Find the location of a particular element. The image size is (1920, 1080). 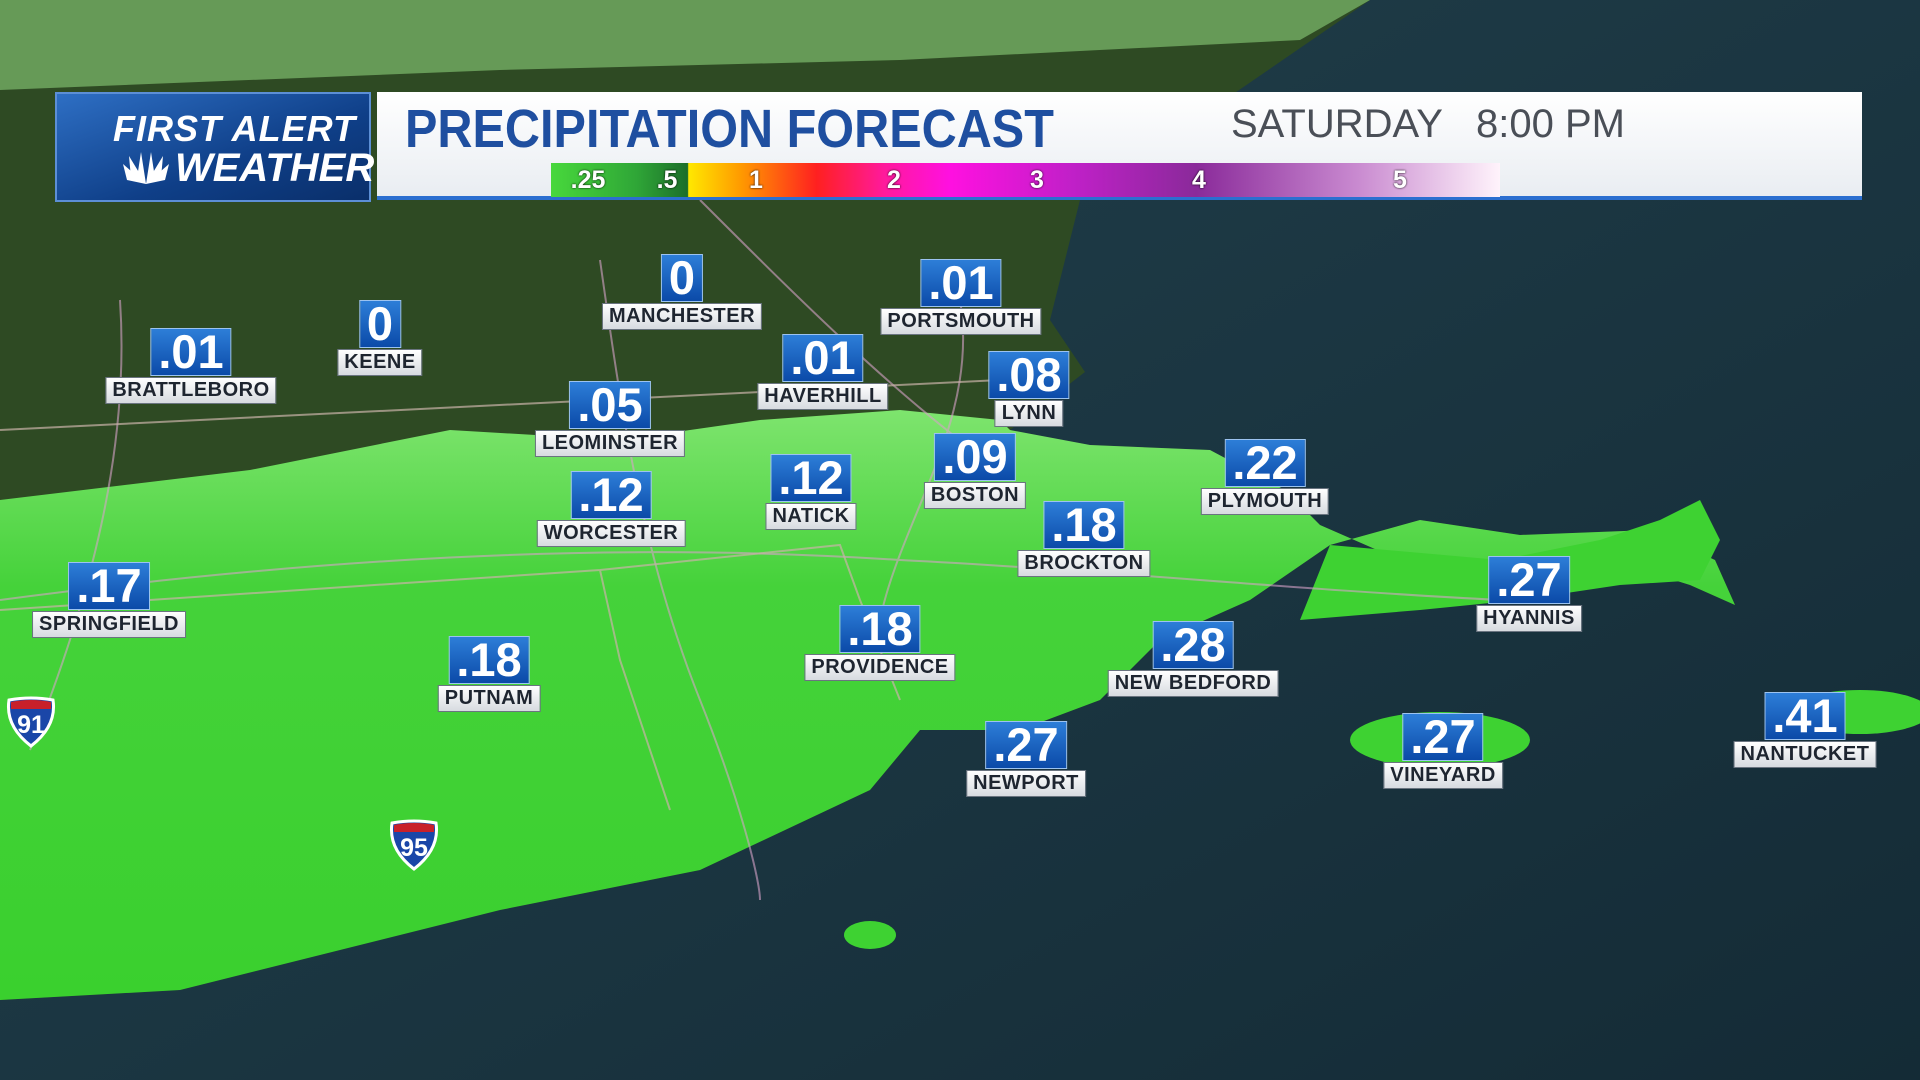

interstate-shield: 95 is located at coordinates (414, 845).